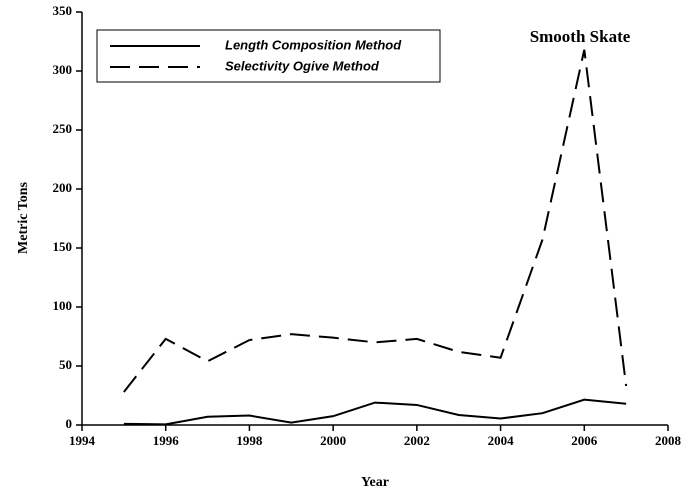  Describe the element at coordinates (302, 65) in the screenshot. I see `legend-label: Selectivity Ogive Method` at that location.